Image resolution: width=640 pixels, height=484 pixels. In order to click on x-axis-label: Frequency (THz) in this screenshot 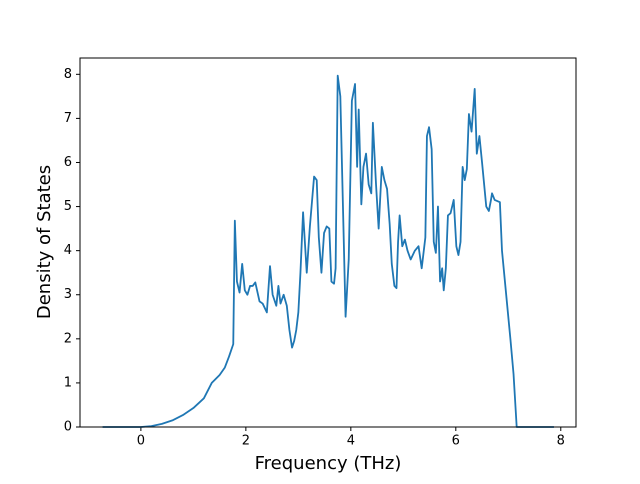, I will do `click(328, 463)`.